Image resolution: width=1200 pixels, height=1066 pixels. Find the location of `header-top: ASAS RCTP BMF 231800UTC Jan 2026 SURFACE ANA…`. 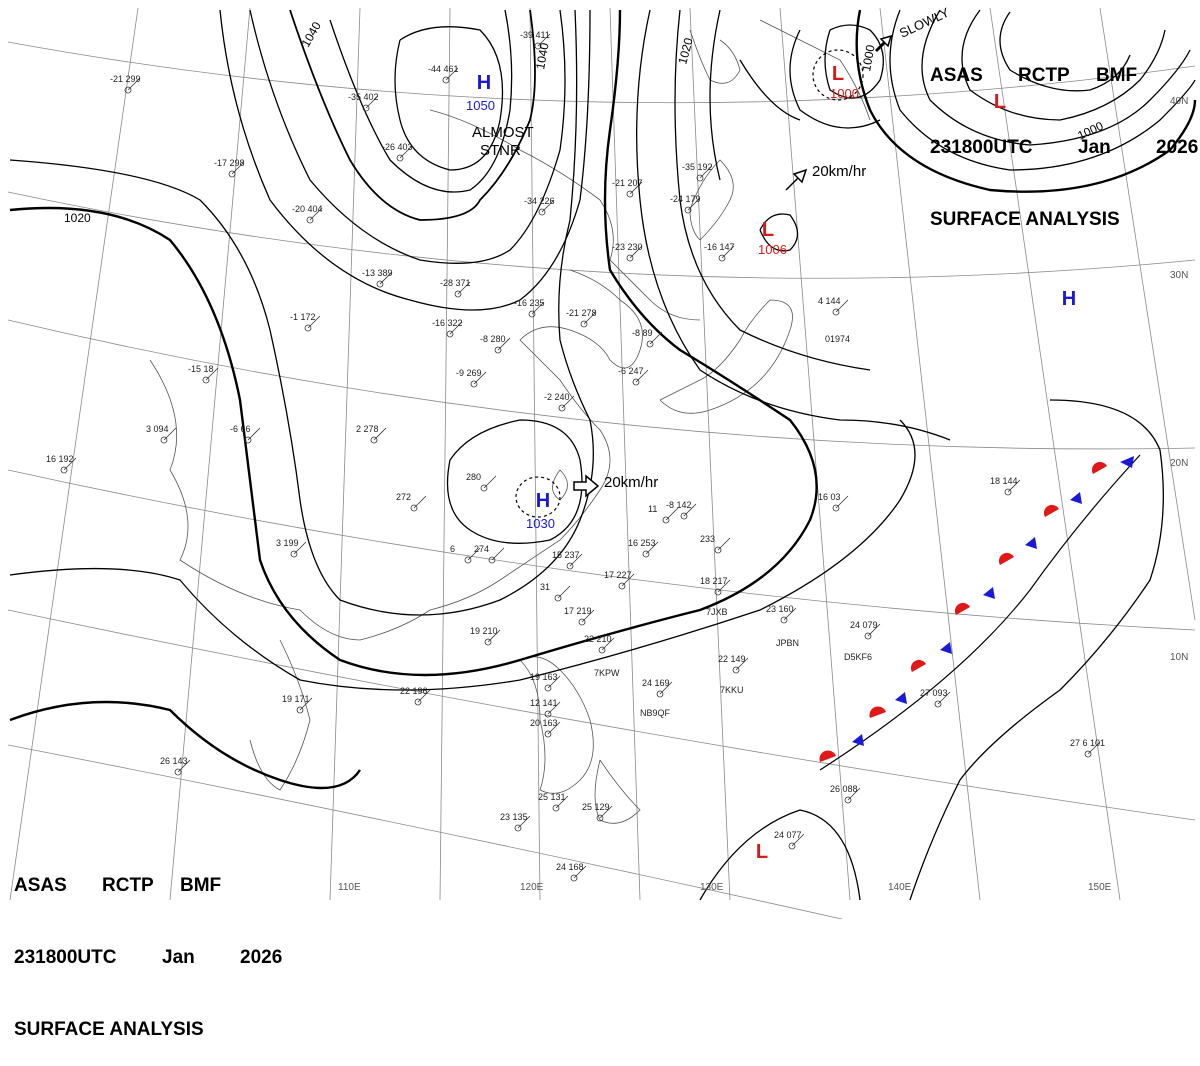

header-top: ASAS RCTP BMF 231800UTC Jan 2026 SURFACE ANA… is located at coordinates (1064, 136).